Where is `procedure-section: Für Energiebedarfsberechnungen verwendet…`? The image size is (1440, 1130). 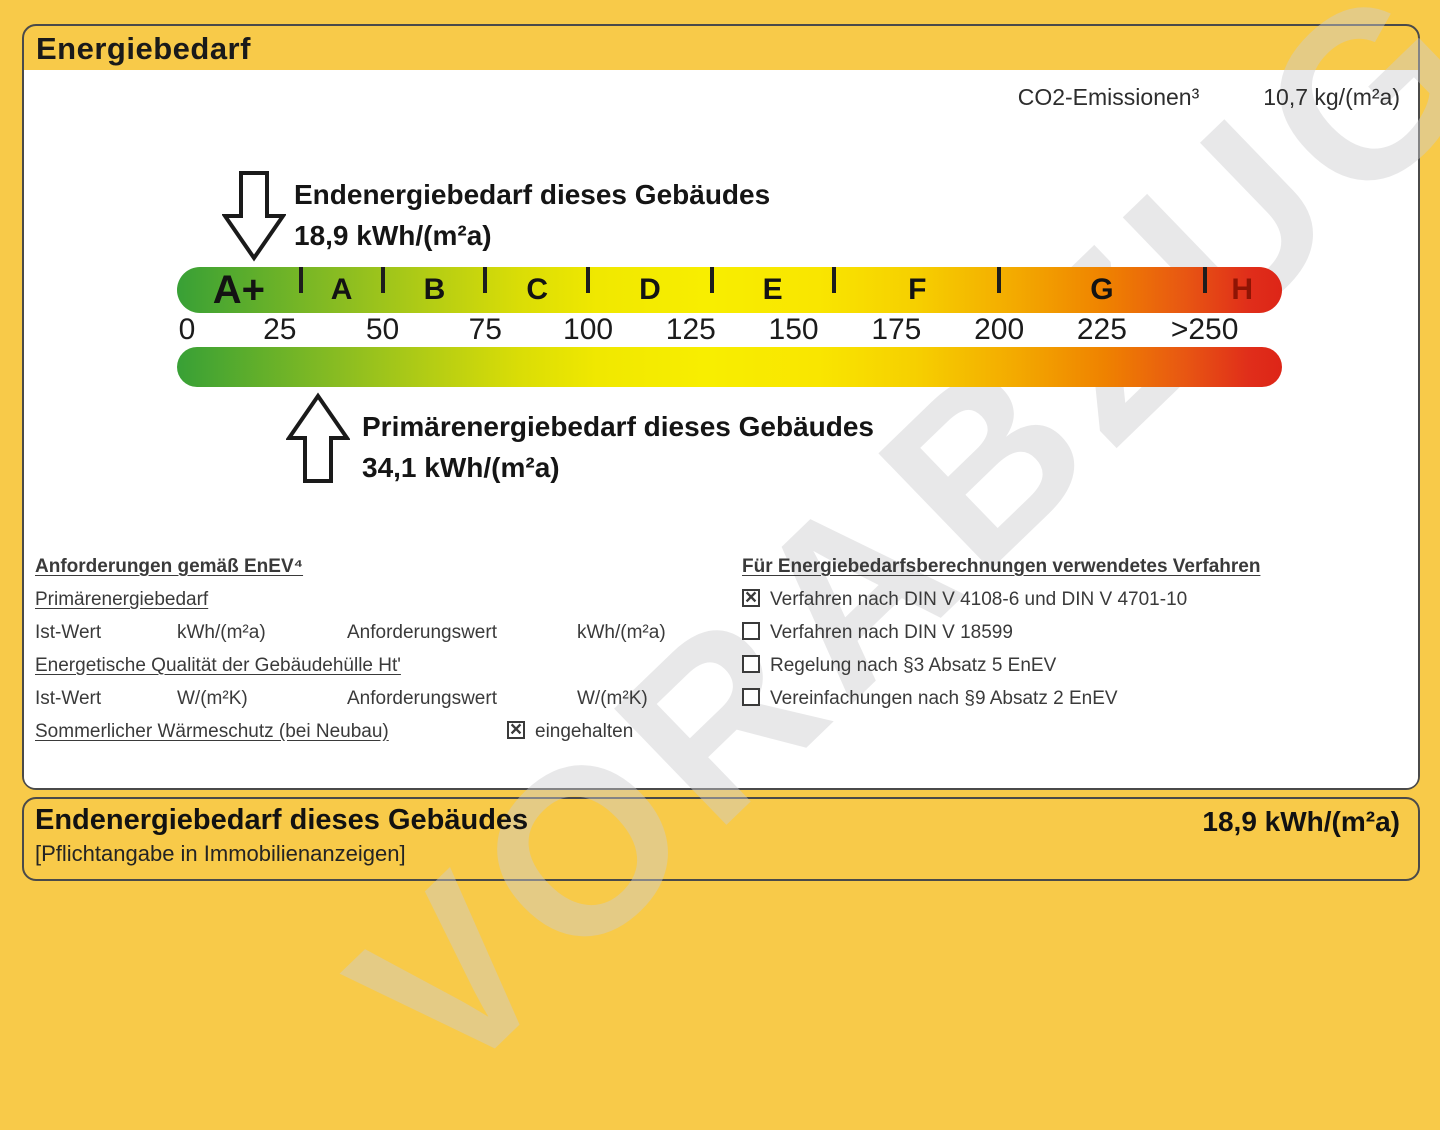
procedure-section: Für Energiebedarfsberechnungen verwendet… is located at coordinates (1074, 632).